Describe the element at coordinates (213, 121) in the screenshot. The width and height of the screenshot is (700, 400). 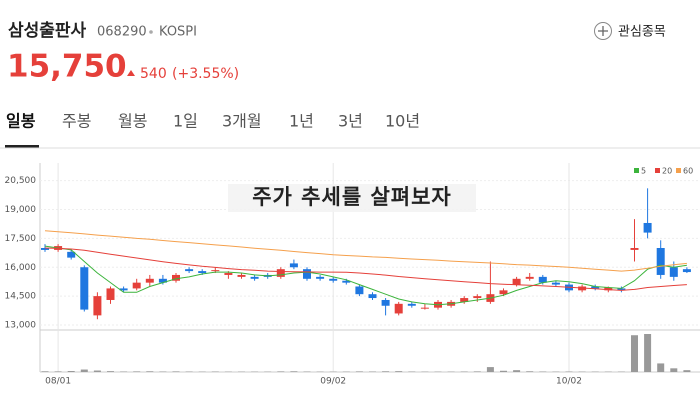
I see `tabs: 일봉 주봉 월봉 1일 3개월 1년 3년 10년` at that location.